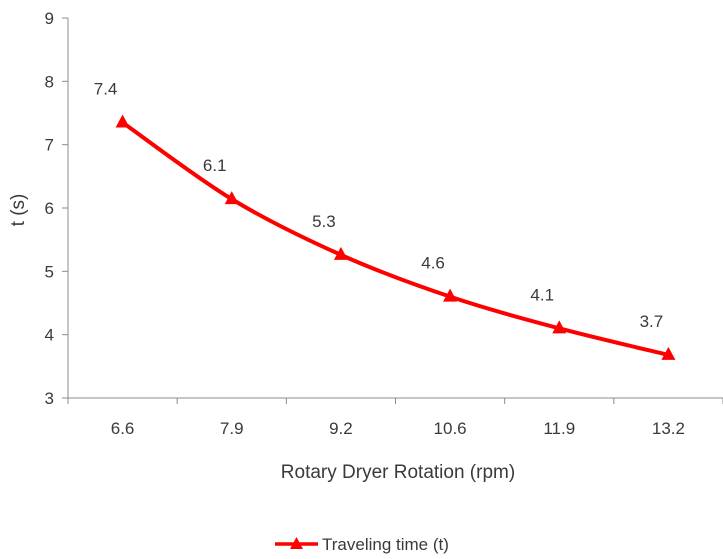 The height and width of the screenshot is (559, 723). What do you see at coordinates (385, 544) in the screenshot?
I see `legend-label: Traveling time (t)` at bounding box center [385, 544].